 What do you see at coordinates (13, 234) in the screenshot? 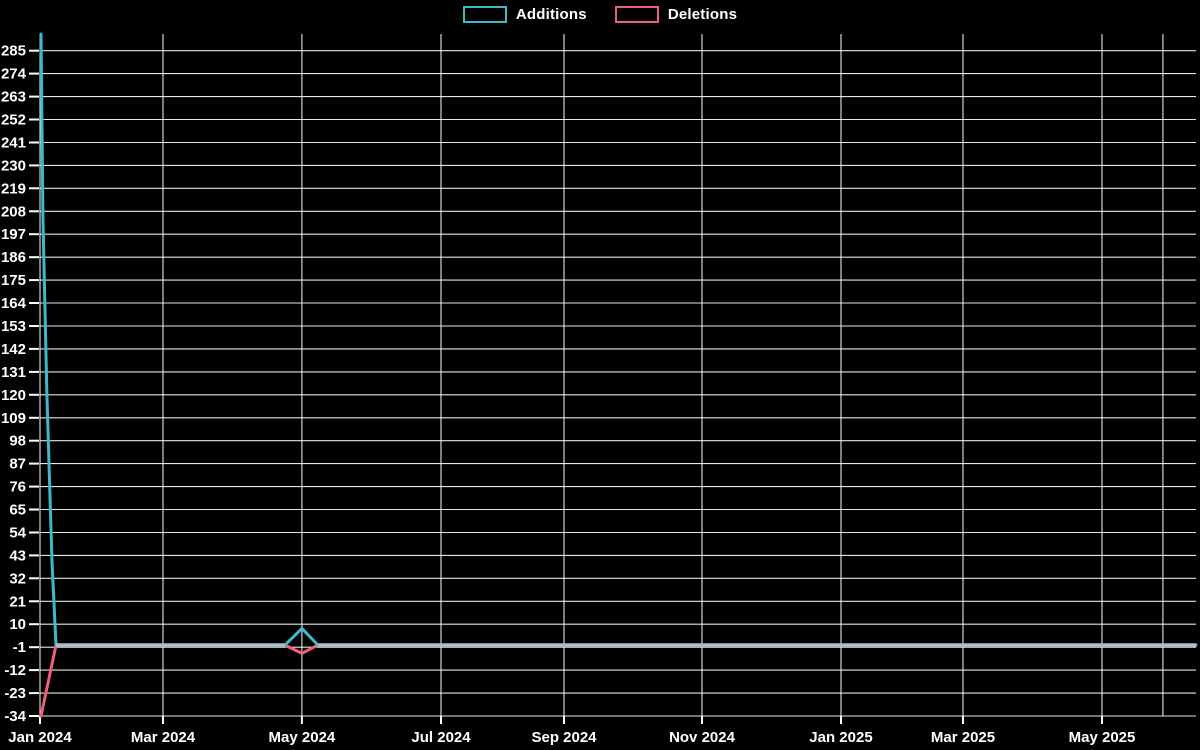
I see `y-tick-label: 197` at bounding box center [13, 234].